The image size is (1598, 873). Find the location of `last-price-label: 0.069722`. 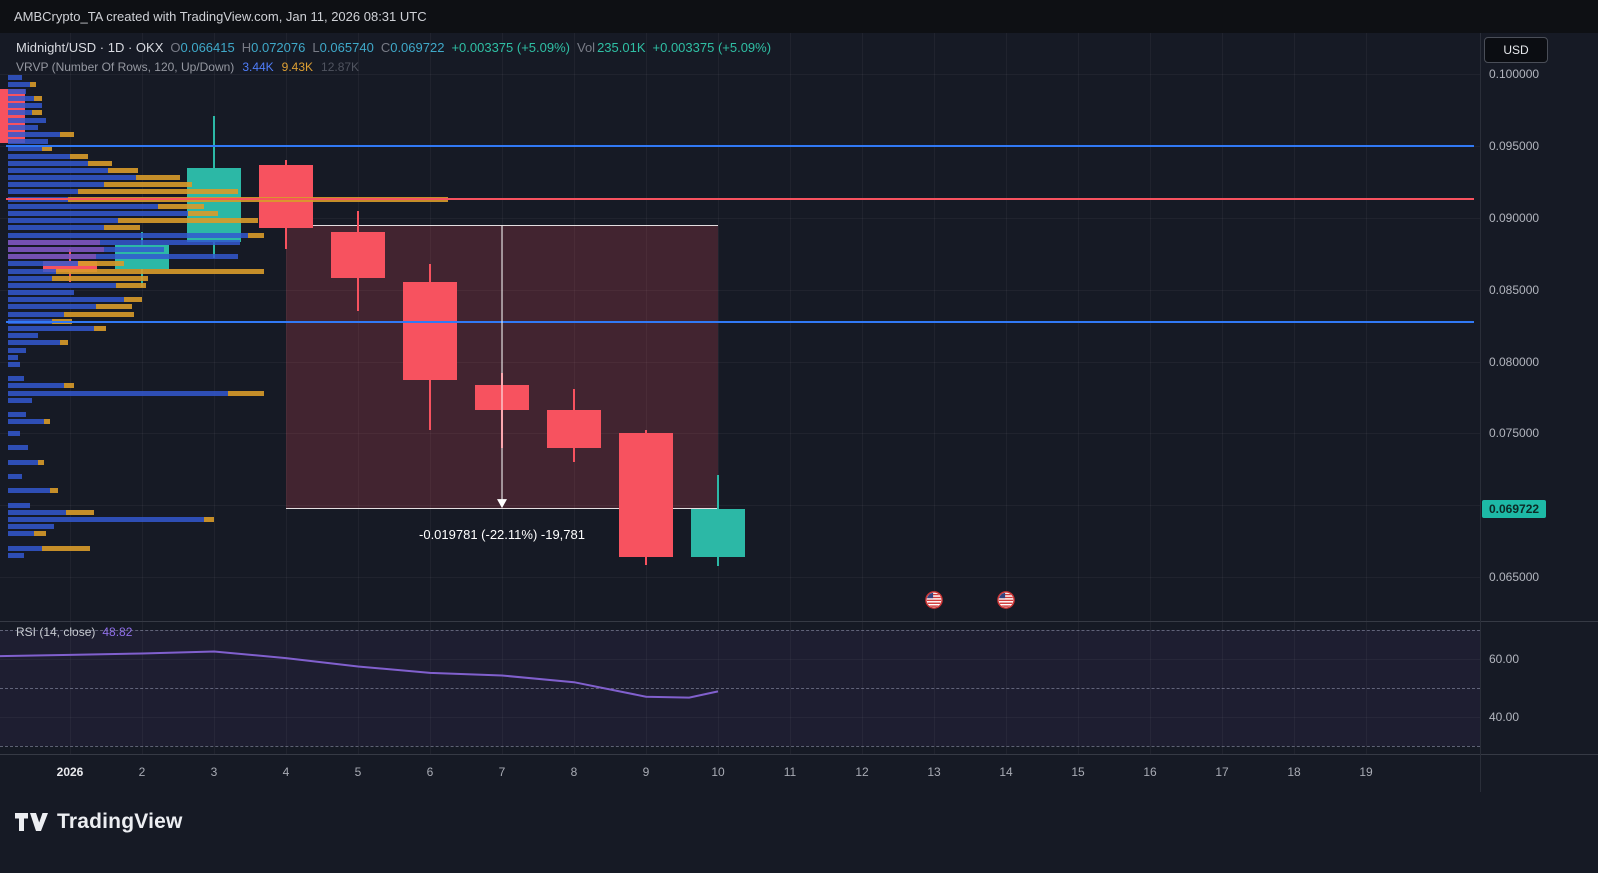

last-price-label: 0.069722 is located at coordinates (1514, 509).